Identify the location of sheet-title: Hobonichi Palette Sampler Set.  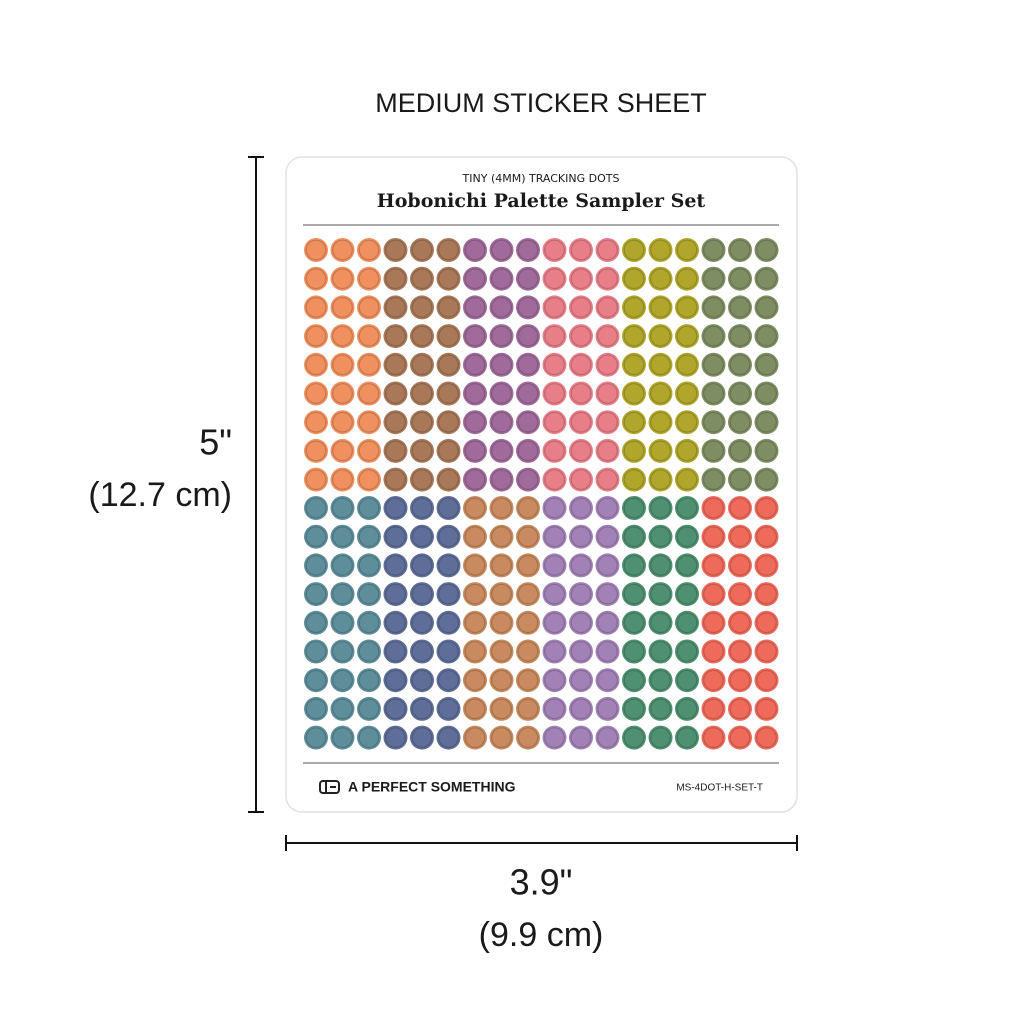
(541, 201).